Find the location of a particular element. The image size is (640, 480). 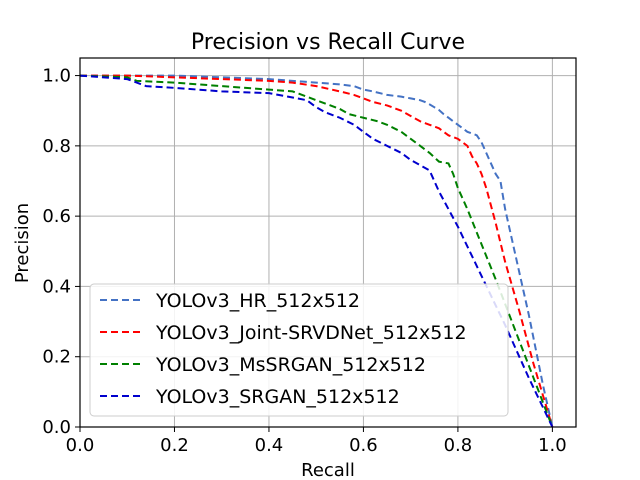

x-tick-label: 0.8 is located at coordinates (458, 445).